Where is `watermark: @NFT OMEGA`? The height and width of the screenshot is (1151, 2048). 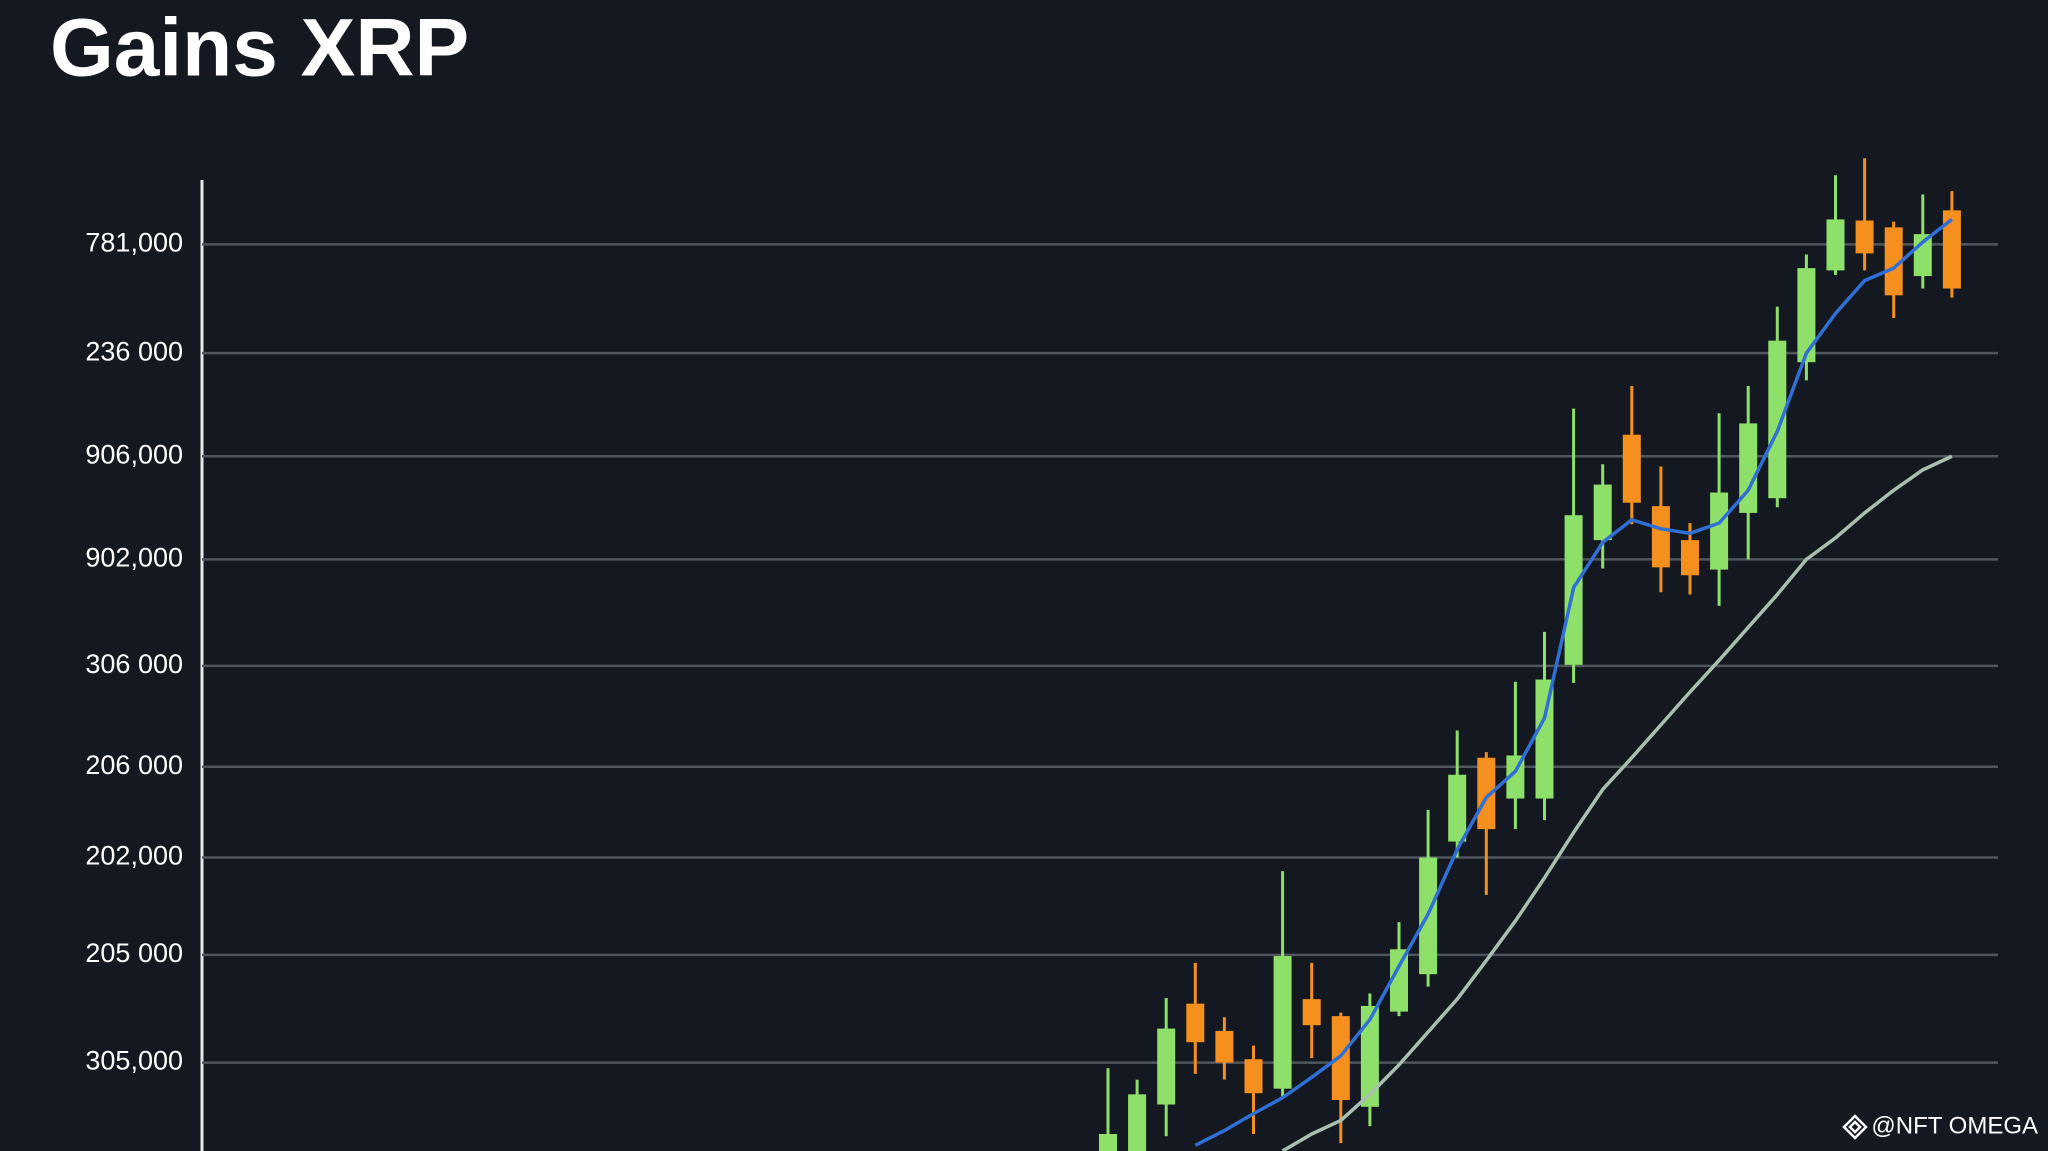 watermark: @NFT OMEGA is located at coordinates (1954, 1125).